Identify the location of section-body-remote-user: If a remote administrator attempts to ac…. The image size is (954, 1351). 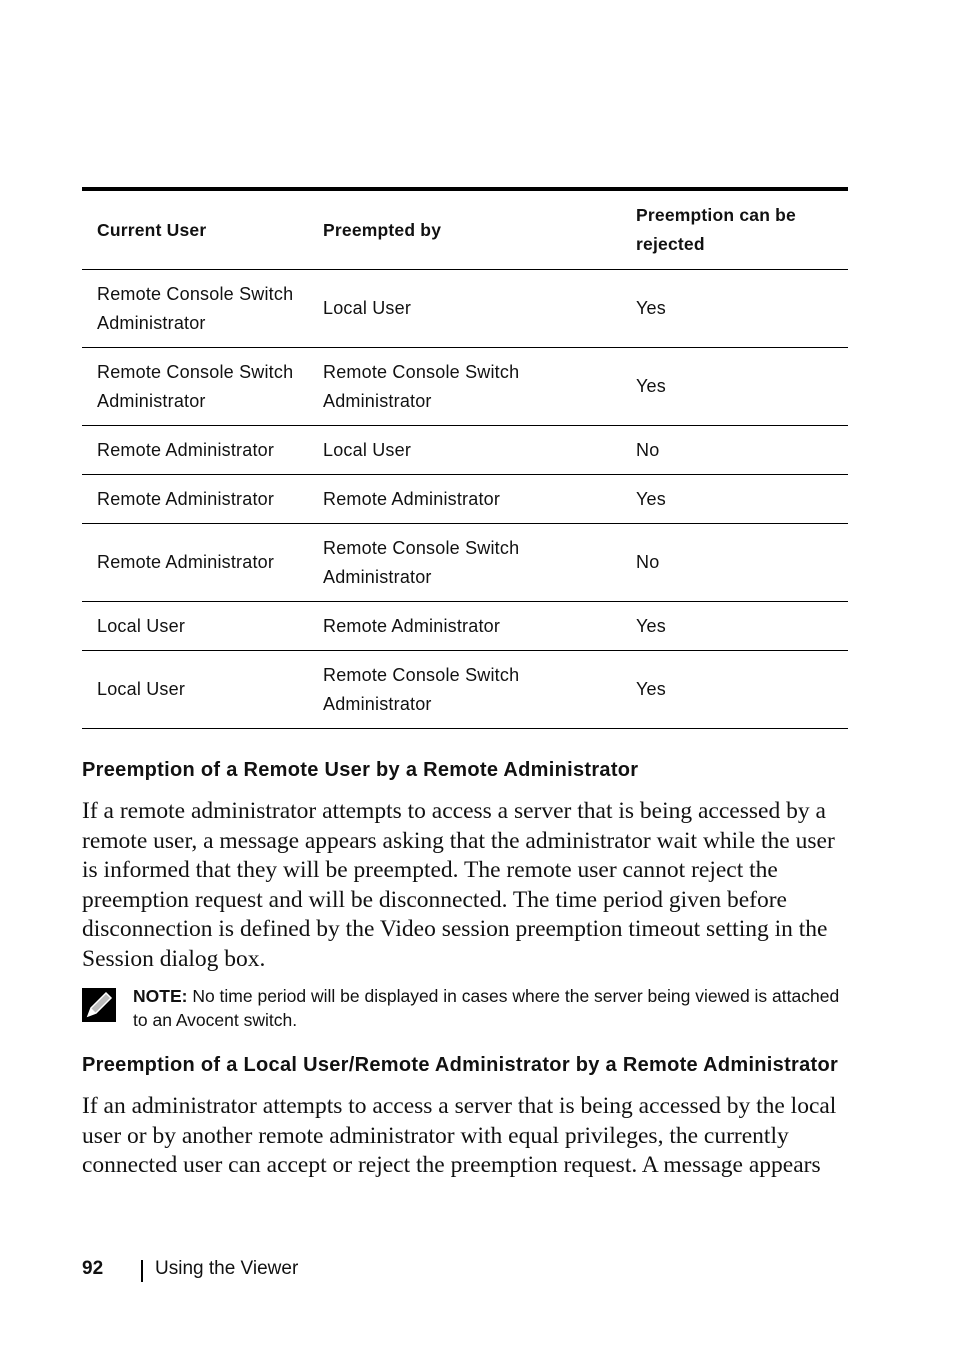
(458, 885).